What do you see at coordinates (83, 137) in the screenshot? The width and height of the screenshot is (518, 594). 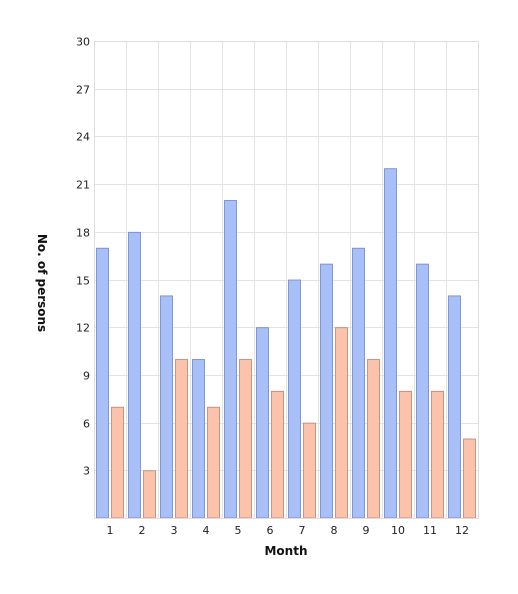 I see `y-tick-label: 24` at bounding box center [83, 137].